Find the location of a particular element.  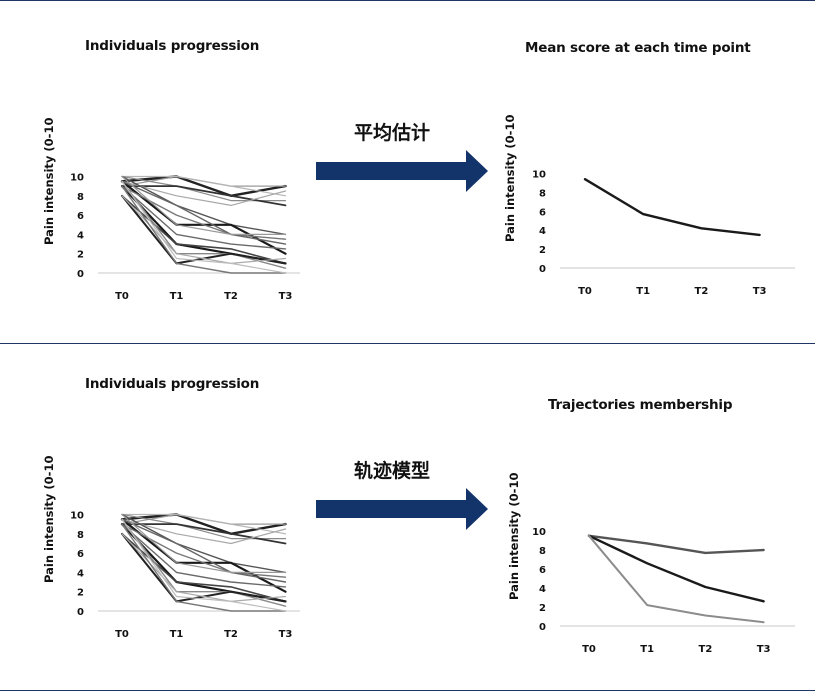

middle-rule is located at coordinates (407, 343).